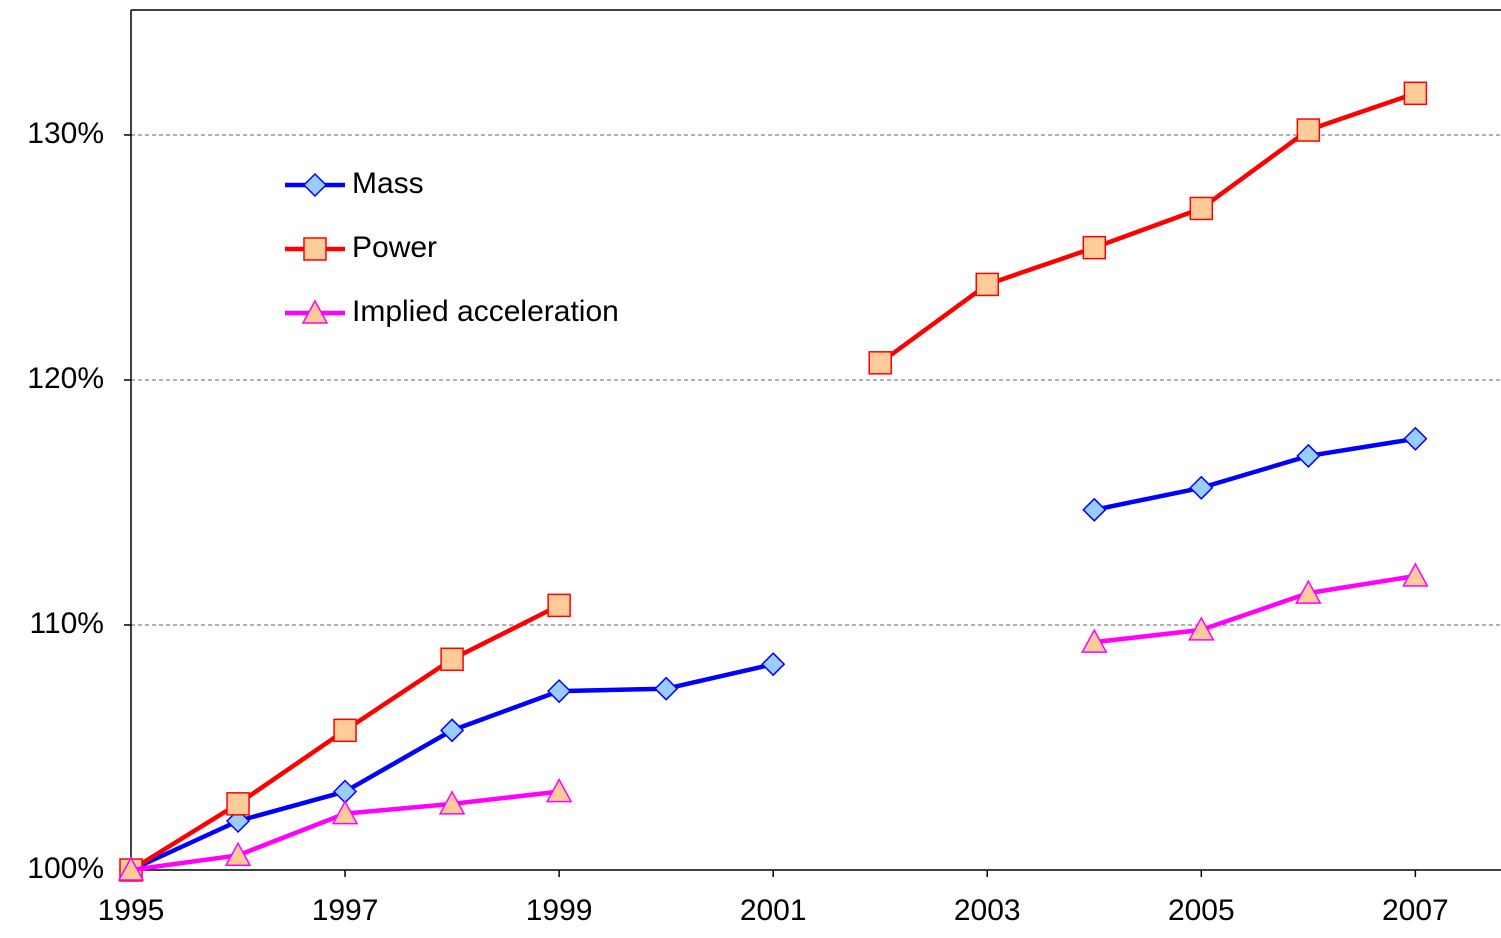 This screenshot has height=938, width=1501. I want to click on y-tick-label: 100%, so click(65, 868).